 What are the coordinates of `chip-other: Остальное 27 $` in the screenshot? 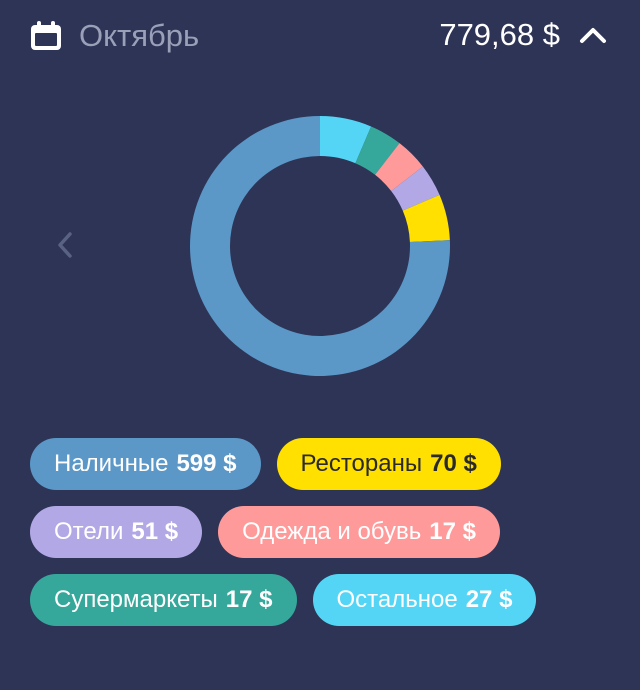 It's located at (424, 600).